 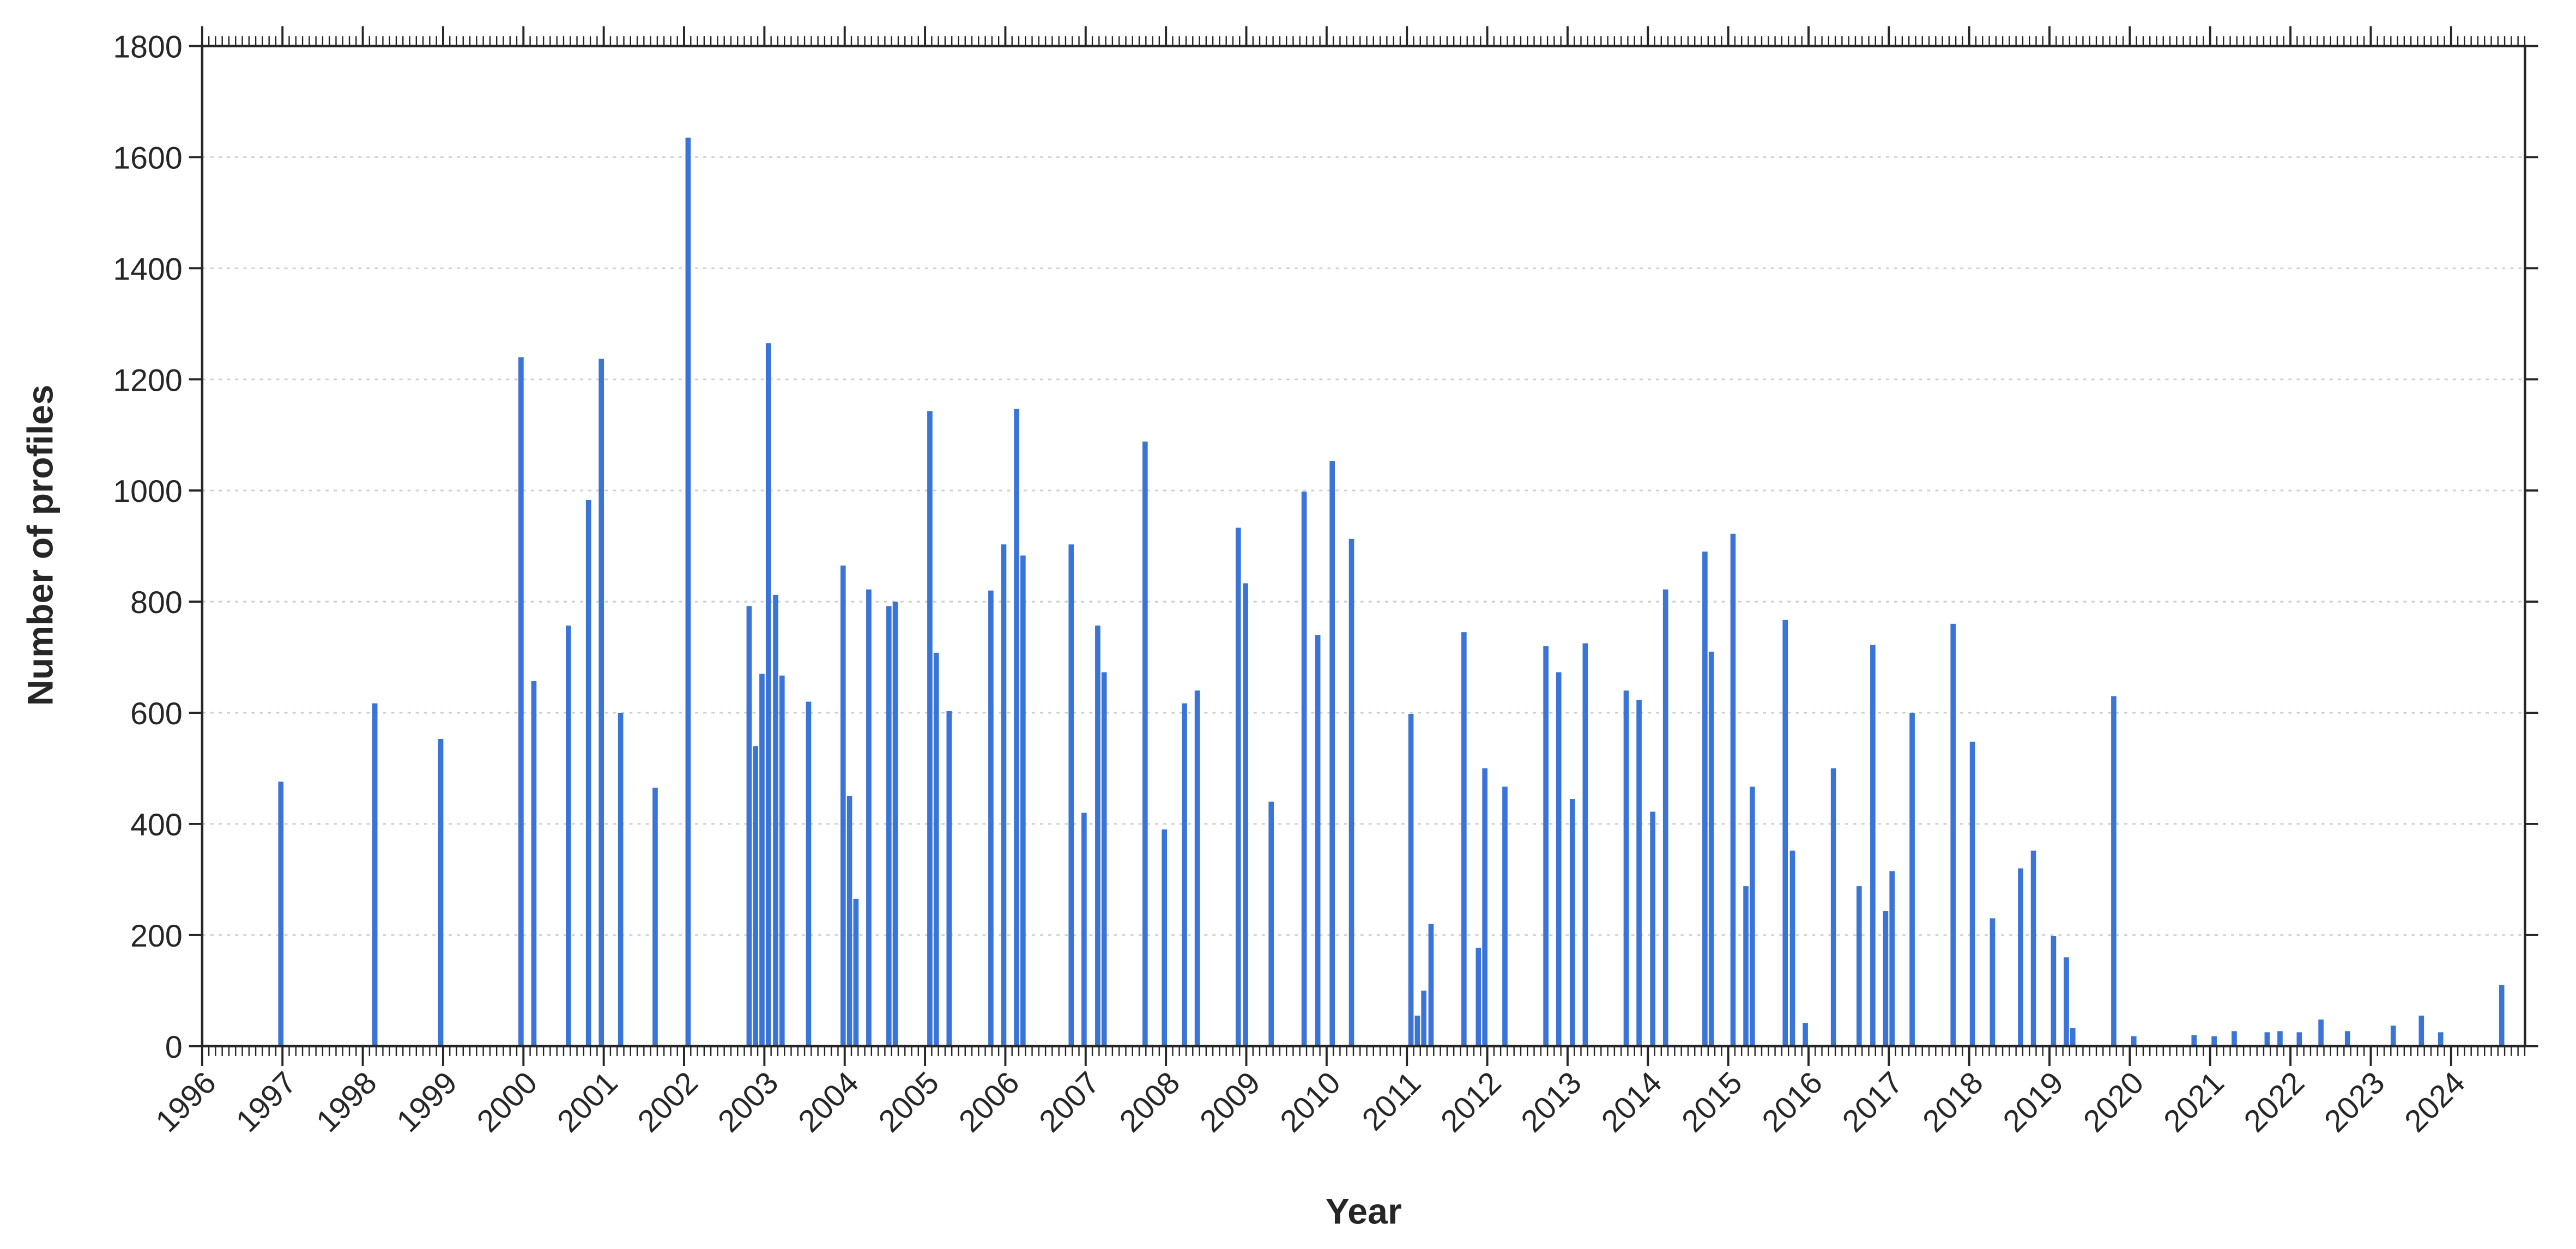 What do you see at coordinates (668, 1102) in the screenshot?
I see `x-tick-label: 2002` at bounding box center [668, 1102].